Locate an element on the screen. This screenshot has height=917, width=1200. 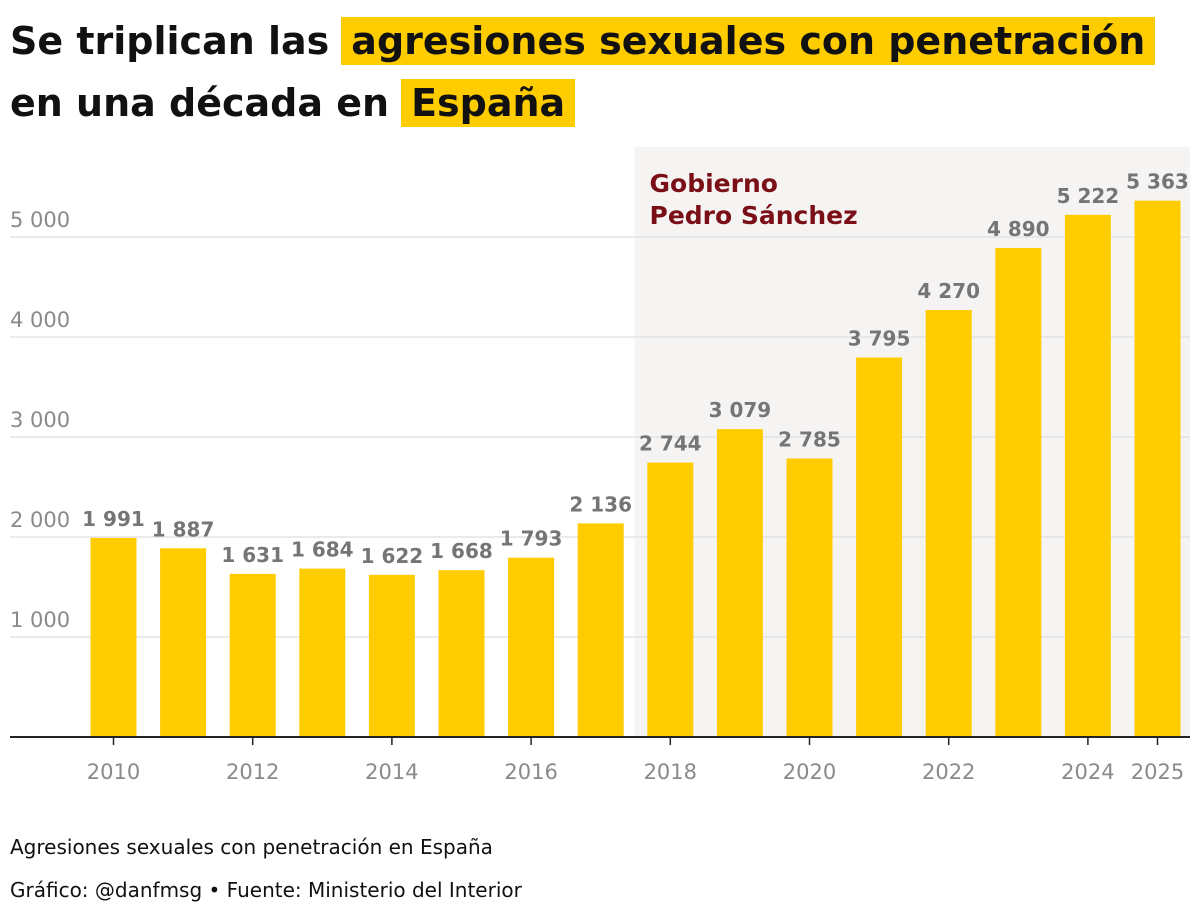
bar-2017 is located at coordinates (600, 630).